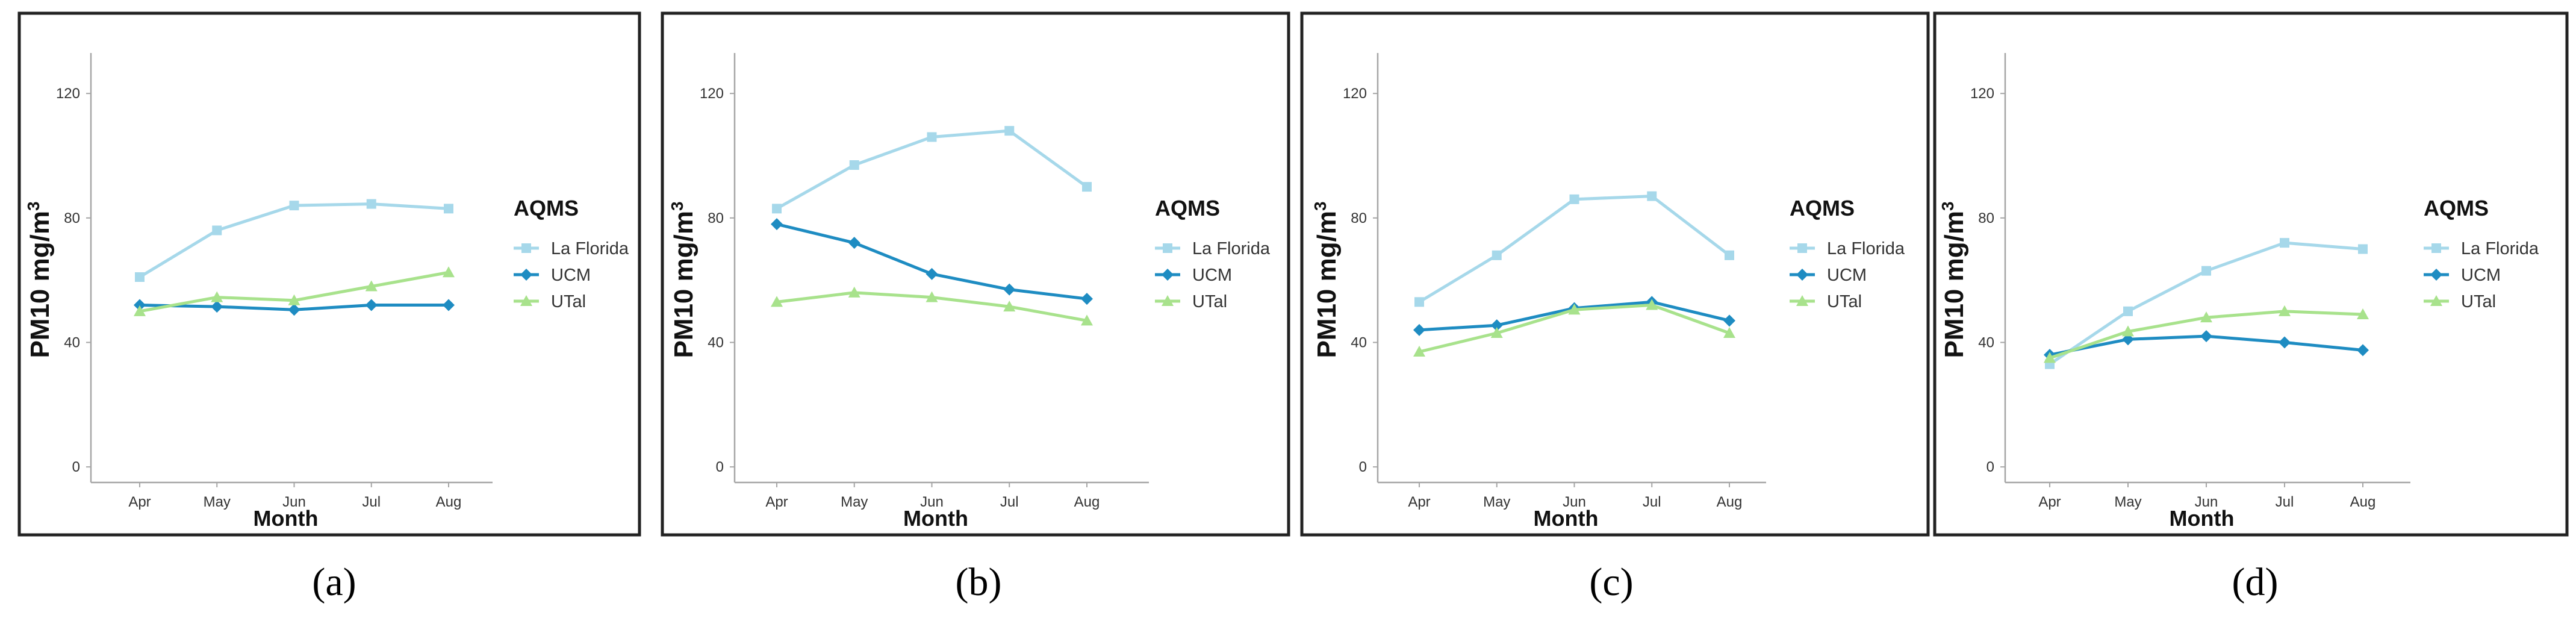 Image resolution: width=2576 pixels, height=621 pixels. What do you see at coordinates (979, 582) in the screenshot?
I see `panel-label: (b)` at bounding box center [979, 582].